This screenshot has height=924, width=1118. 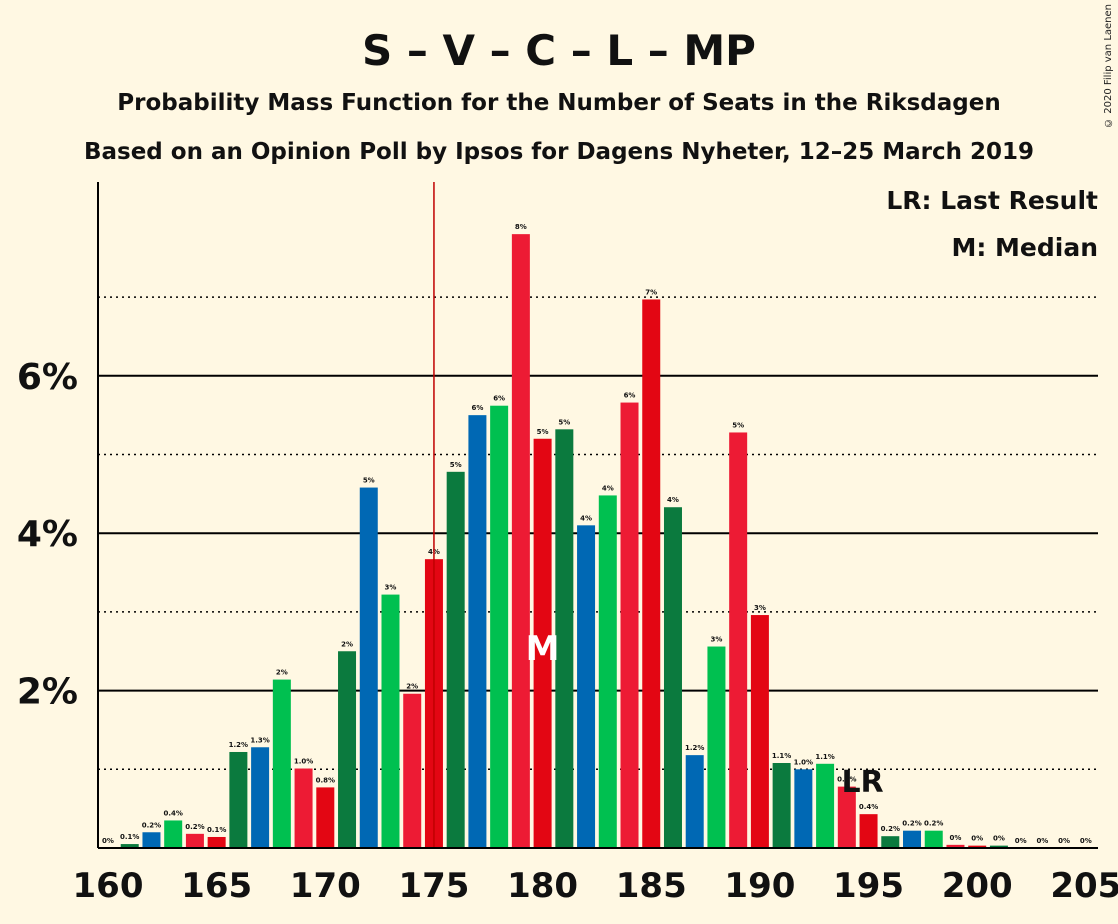 What do you see at coordinates (47, 377) in the screenshot?
I see `y-tick-label: 6%` at bounding box center [47, 377].